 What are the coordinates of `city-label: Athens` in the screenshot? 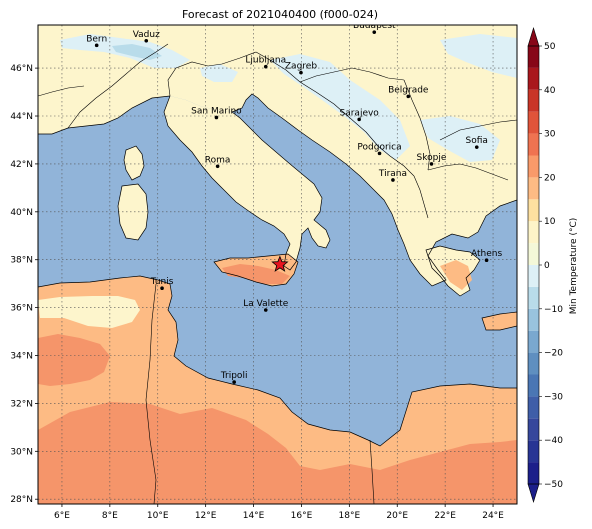 It's located at (486, 254).